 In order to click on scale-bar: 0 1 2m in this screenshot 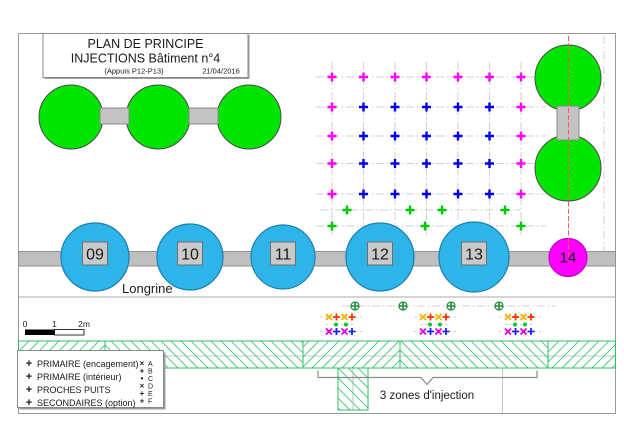, I will do `click(56, 327)`.